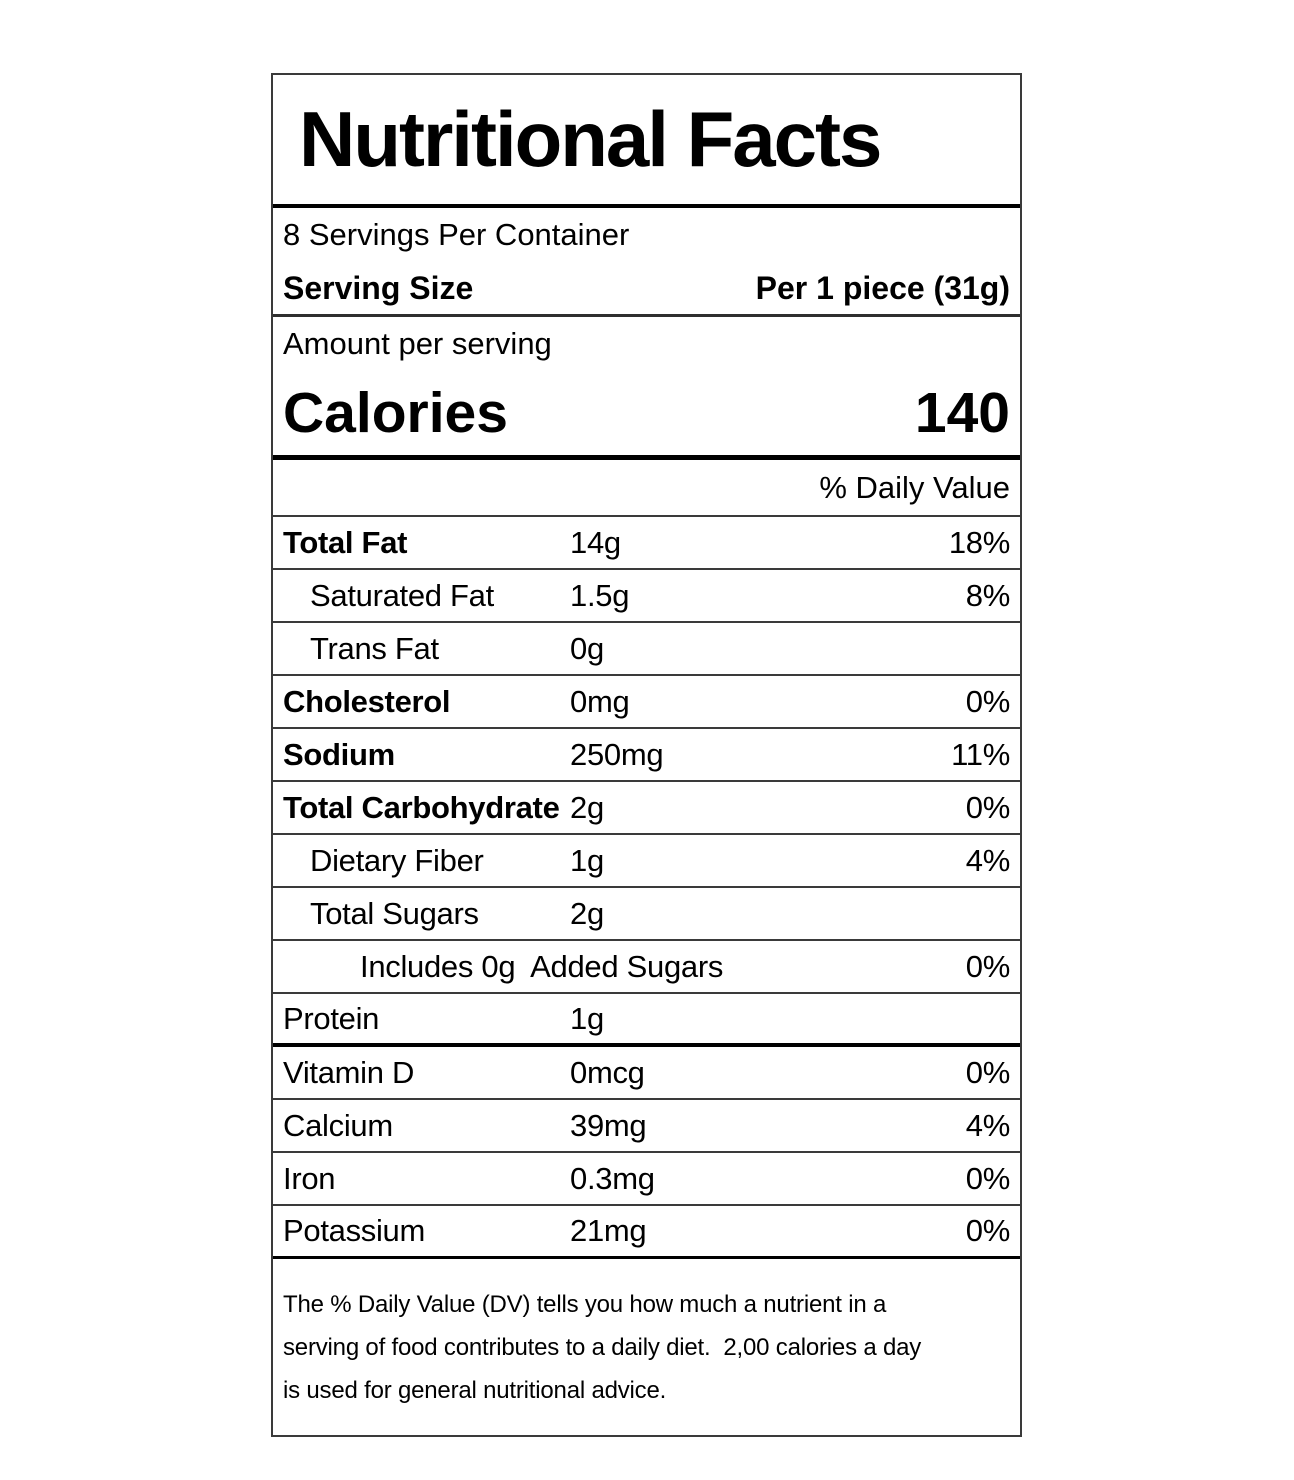 Image resolution: width=1294 pixels, height=1480 pixels. What do you see at coordinates (979, 542) in the screenshot?
I see `nutrient-daily-value: 18%` at bounding box center [979, 542].